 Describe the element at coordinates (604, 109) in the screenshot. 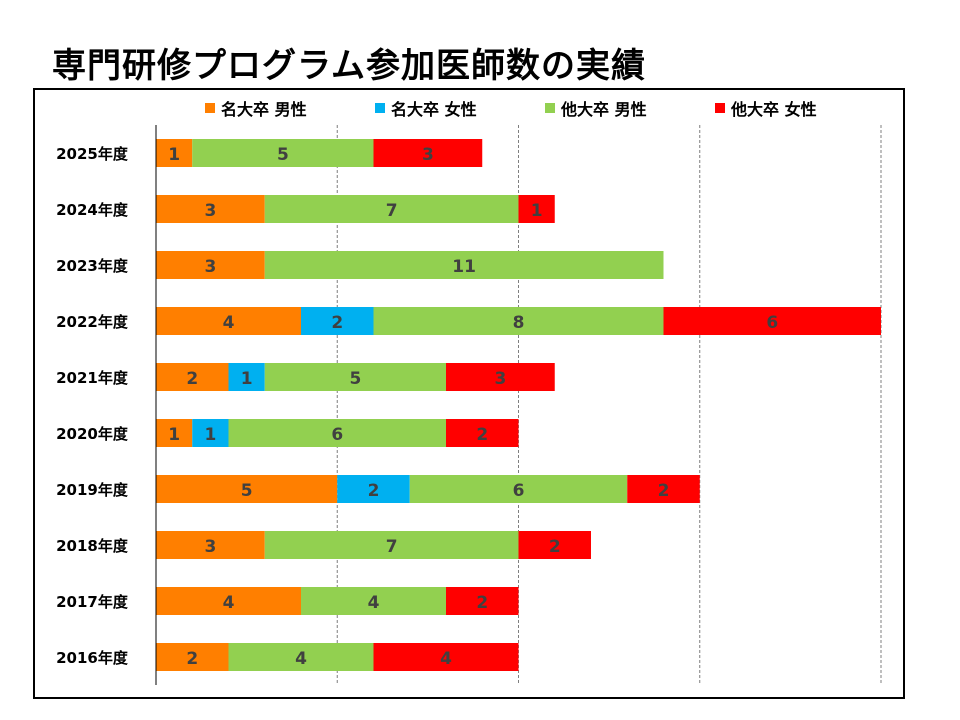

I see `legend-label: 他大卒 男性` at that location.